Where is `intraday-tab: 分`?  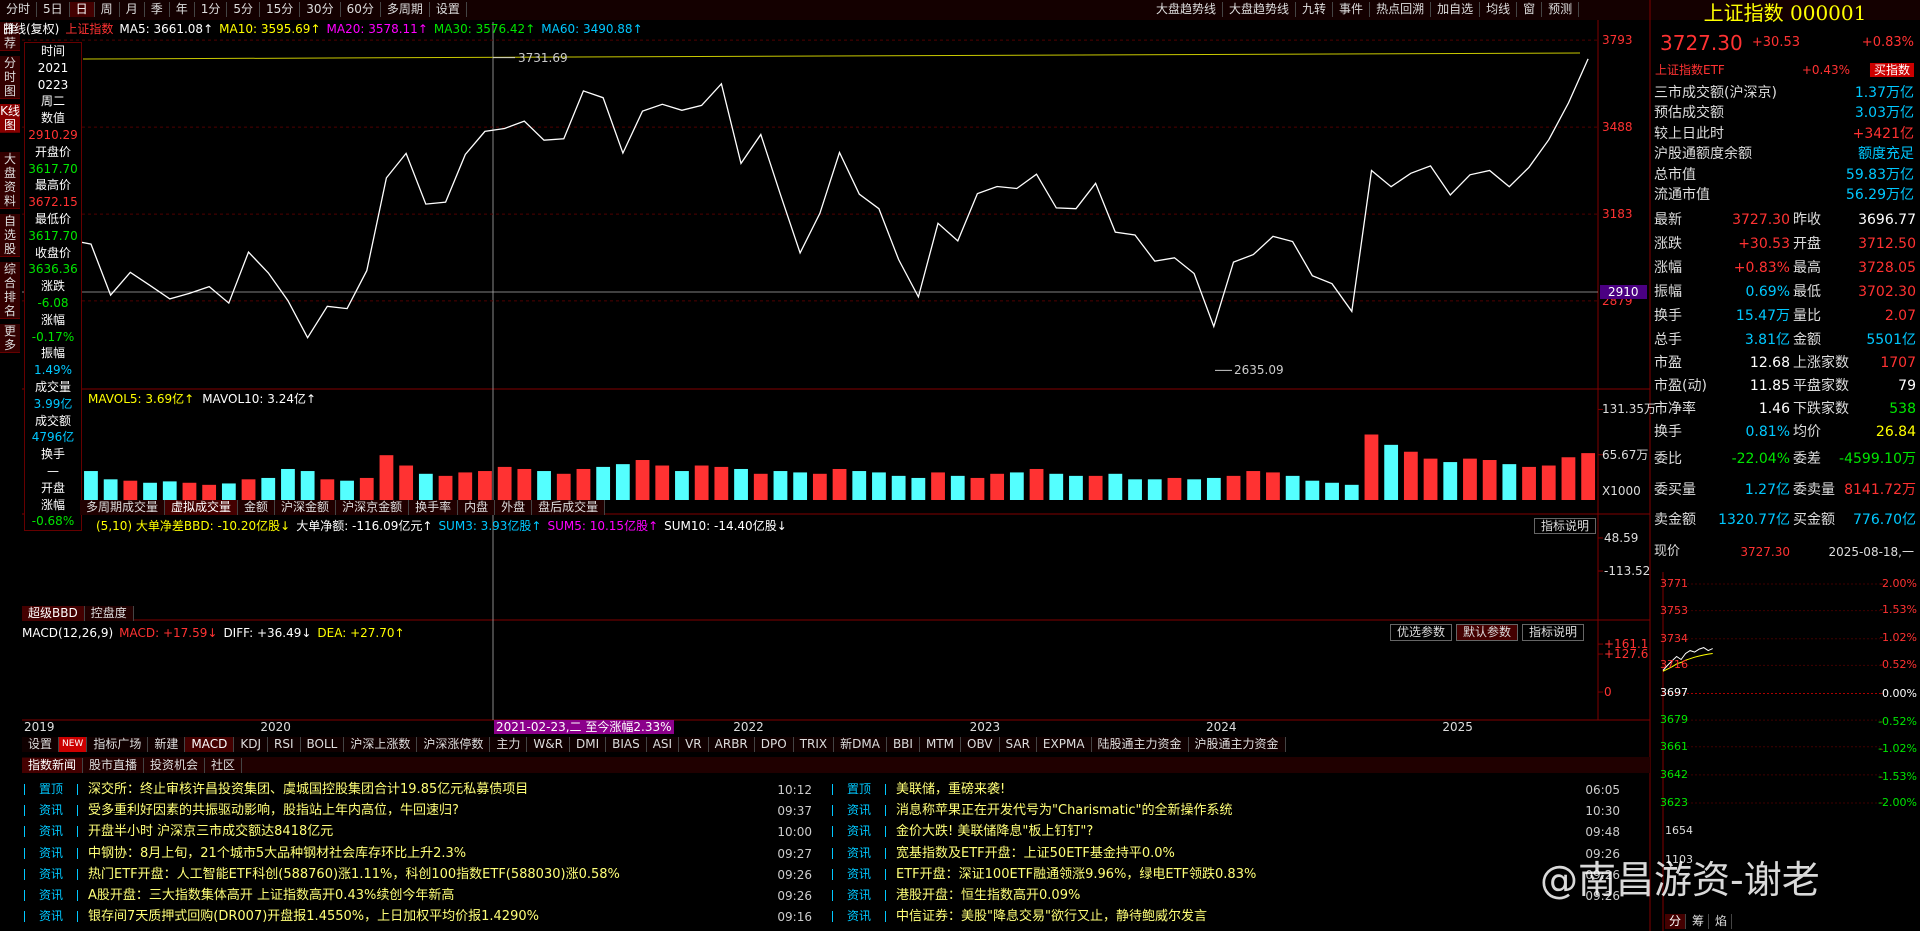
intraday-tab: 分 is located at coordinates (1676, 921).